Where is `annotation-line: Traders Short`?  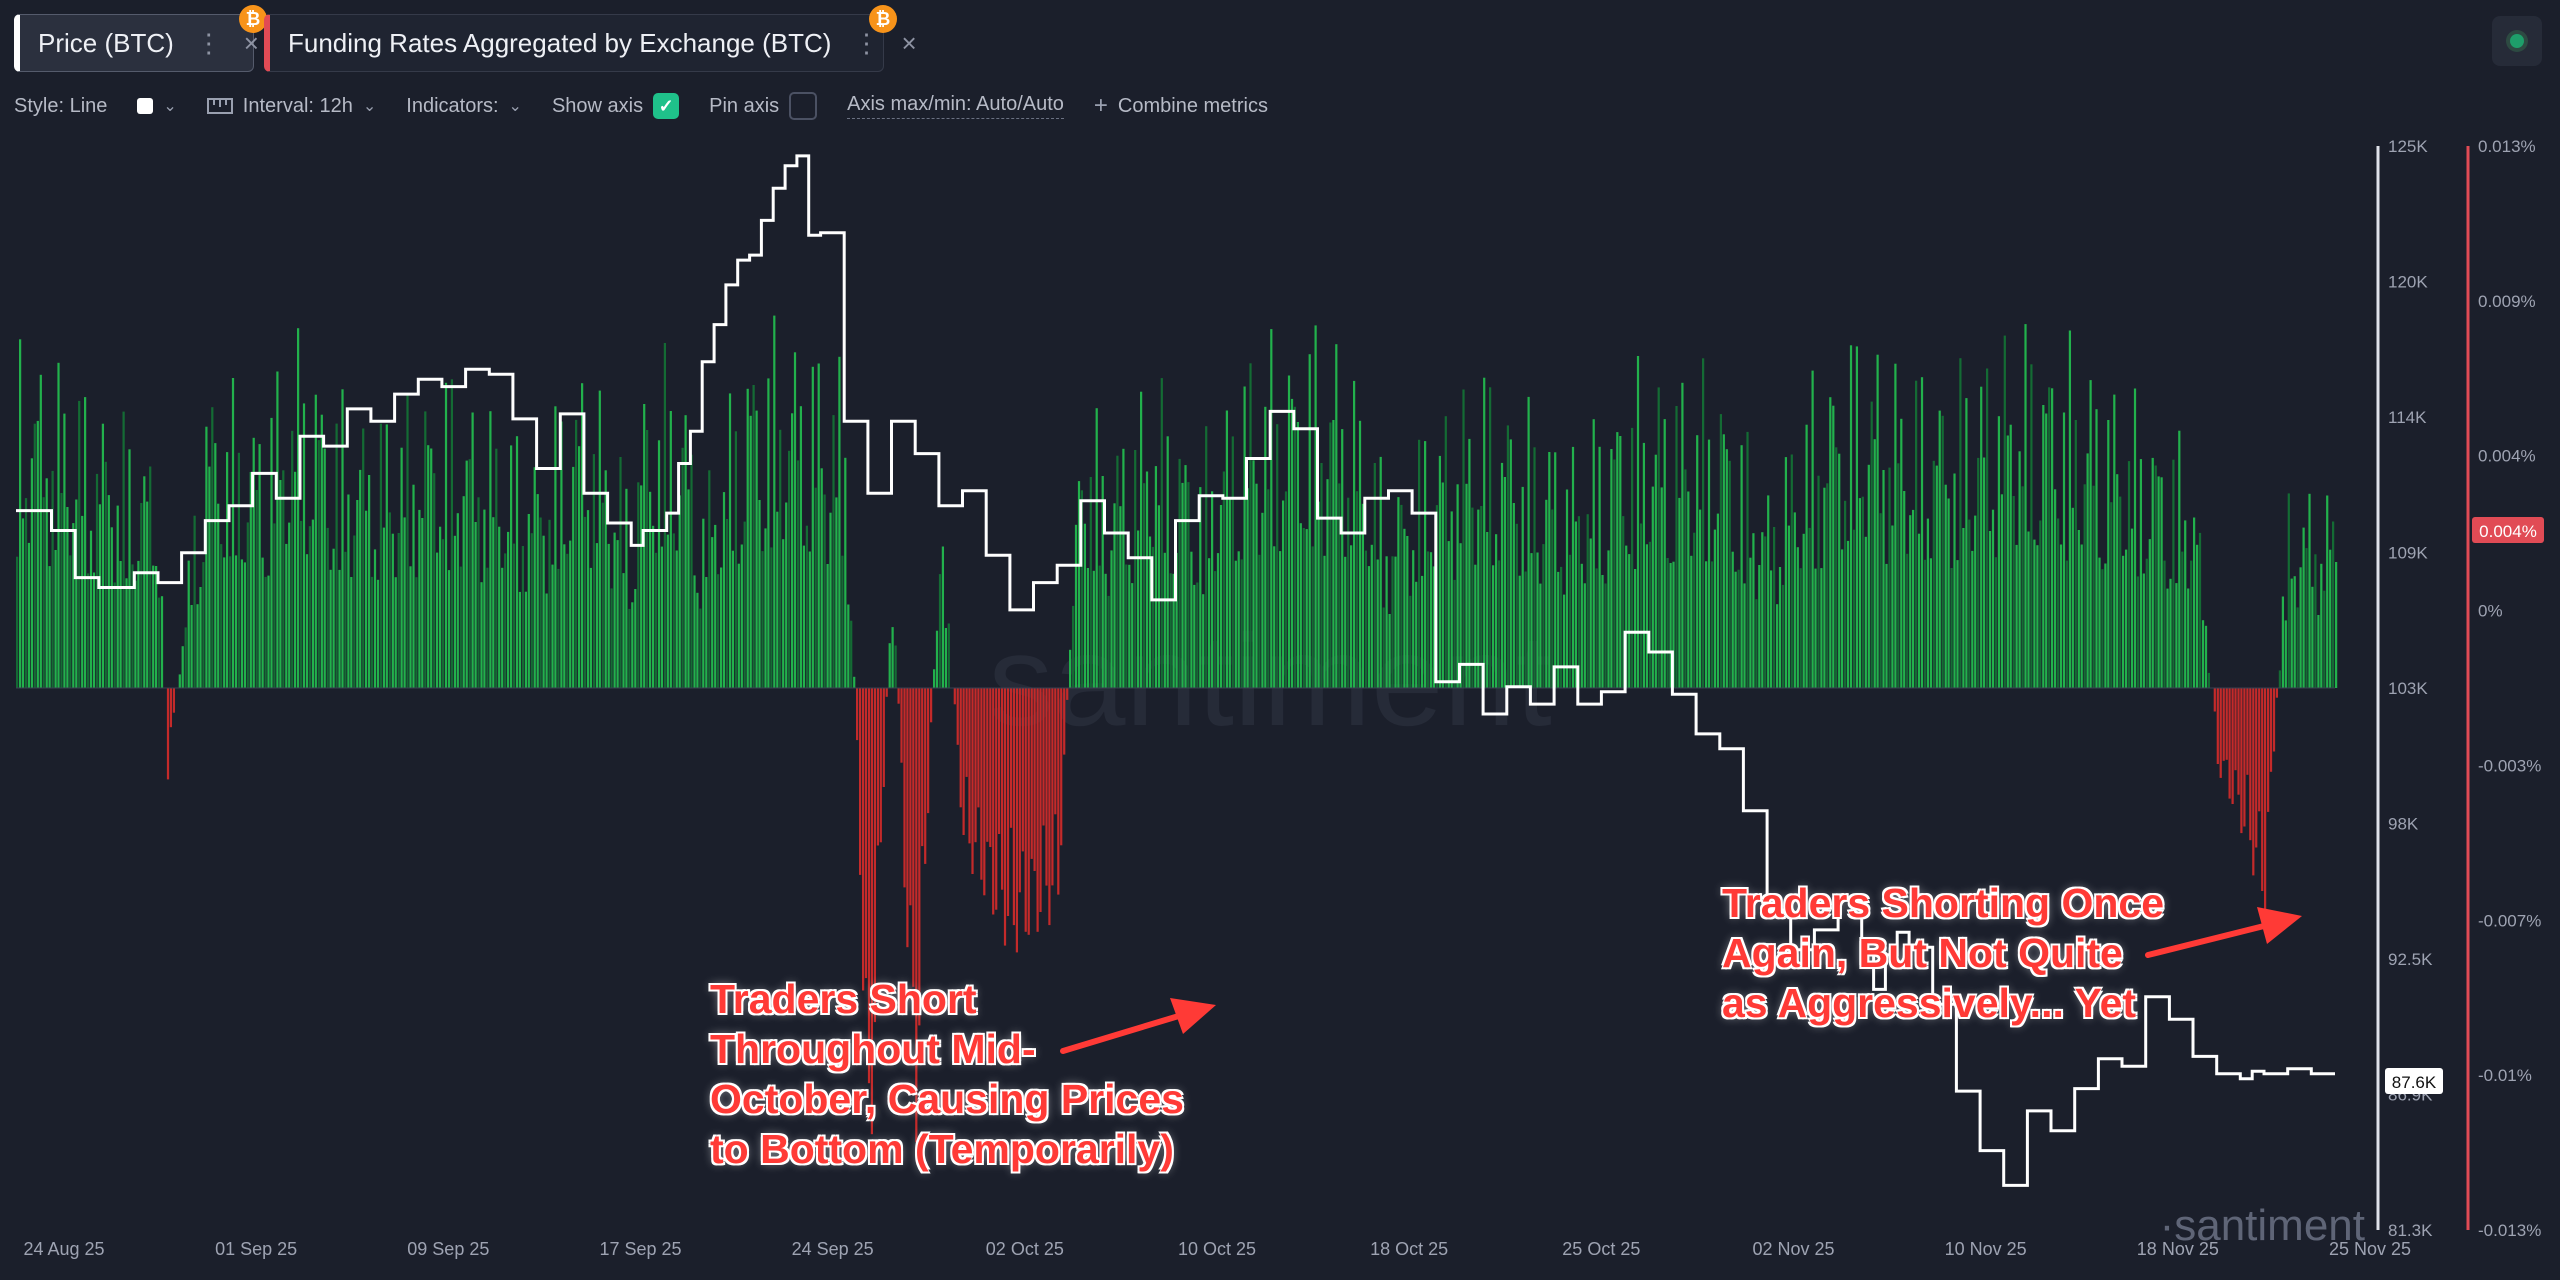
annotation-line: Traders Short is located at coordinates (843, 999).